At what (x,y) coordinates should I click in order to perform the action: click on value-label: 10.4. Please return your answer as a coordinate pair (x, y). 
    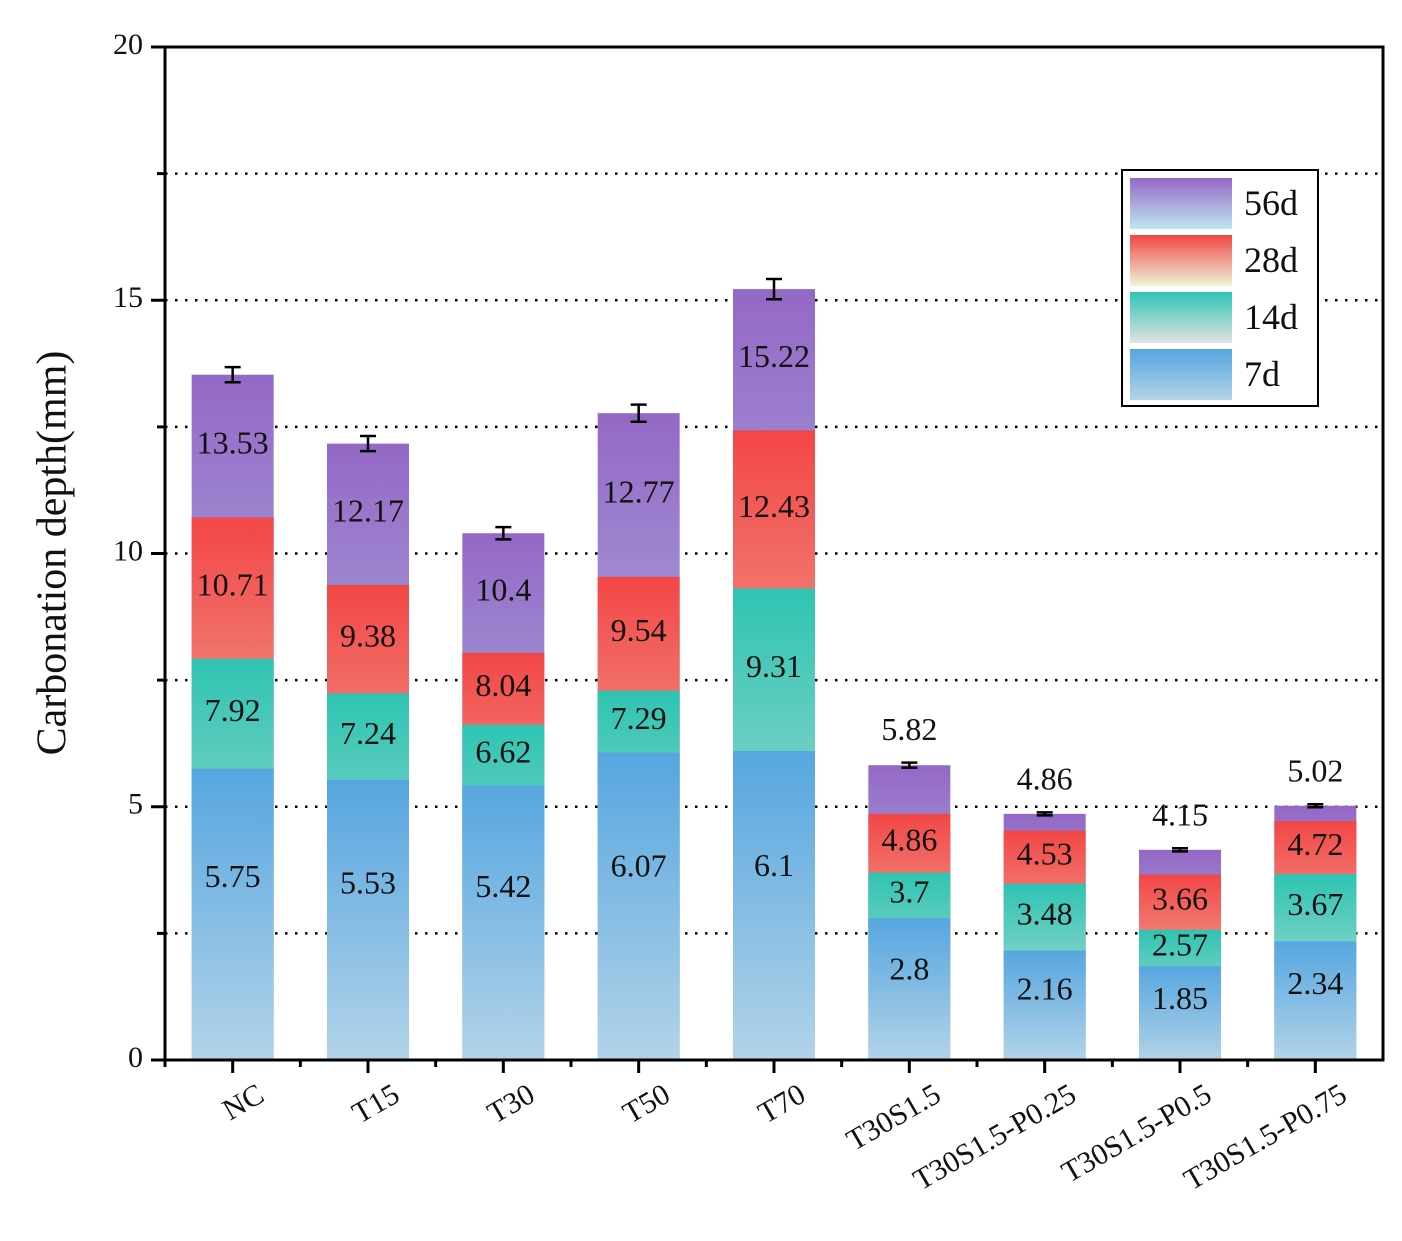
    Looking at the image, I should click on (503, 589).